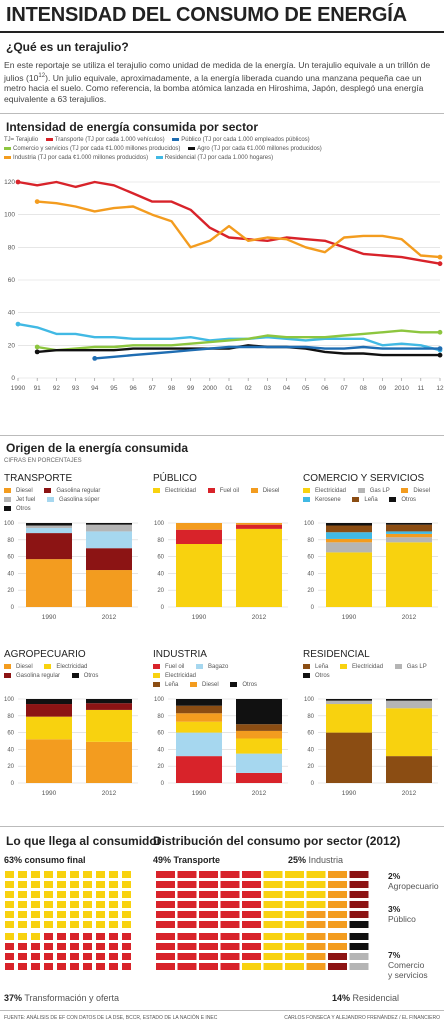  I want to click on comercio-waffle-text2: y servicios, so click(408, 975).